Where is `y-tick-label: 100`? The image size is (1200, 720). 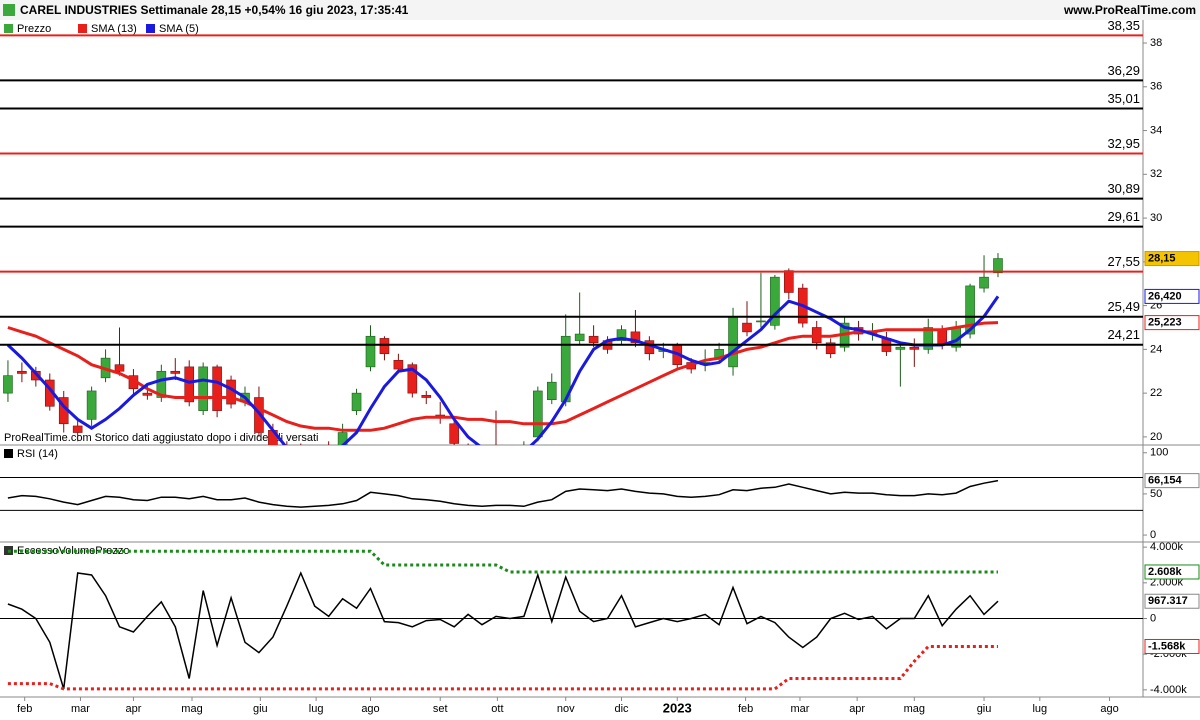 y-tick-label: 100 is located at coordinates (1159, 453).